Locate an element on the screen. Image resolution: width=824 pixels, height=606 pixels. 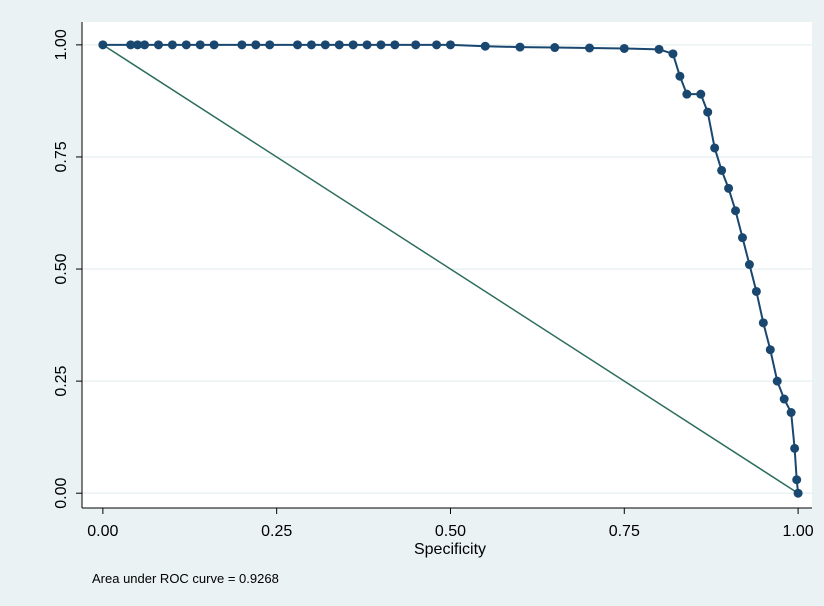
x-tick-label: 0.50 is located at coordinates (450, 531).